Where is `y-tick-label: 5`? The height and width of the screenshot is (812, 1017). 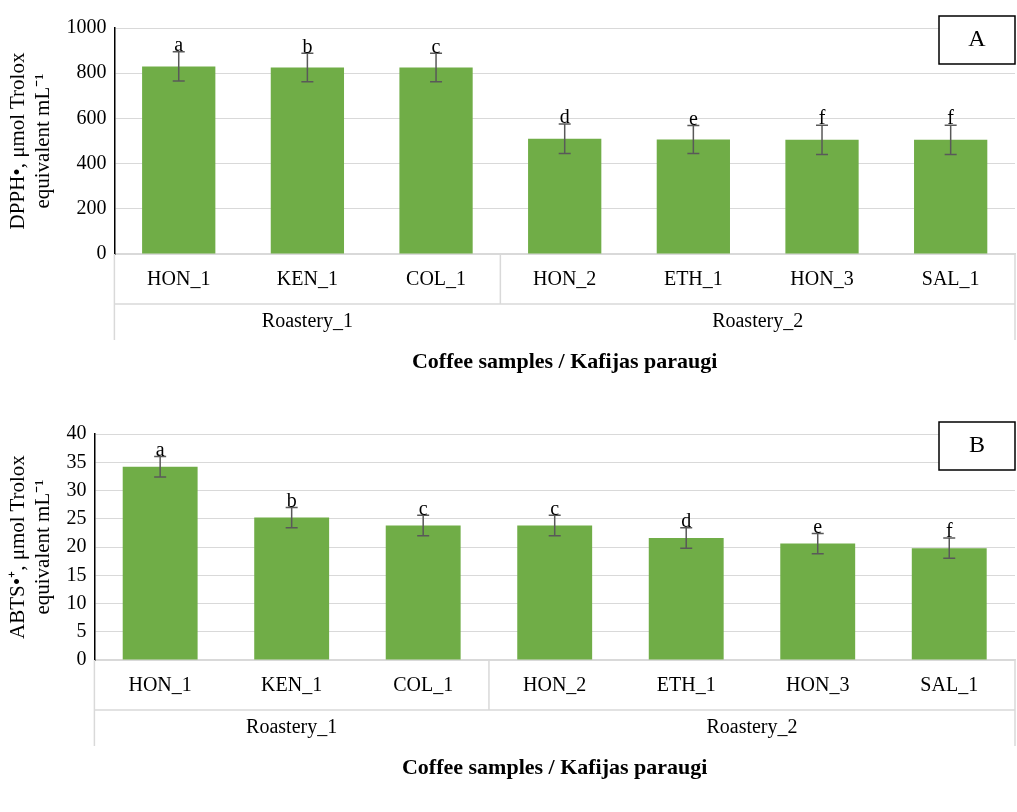 y-tick-label: 5 is located at coordinates (81, 630).